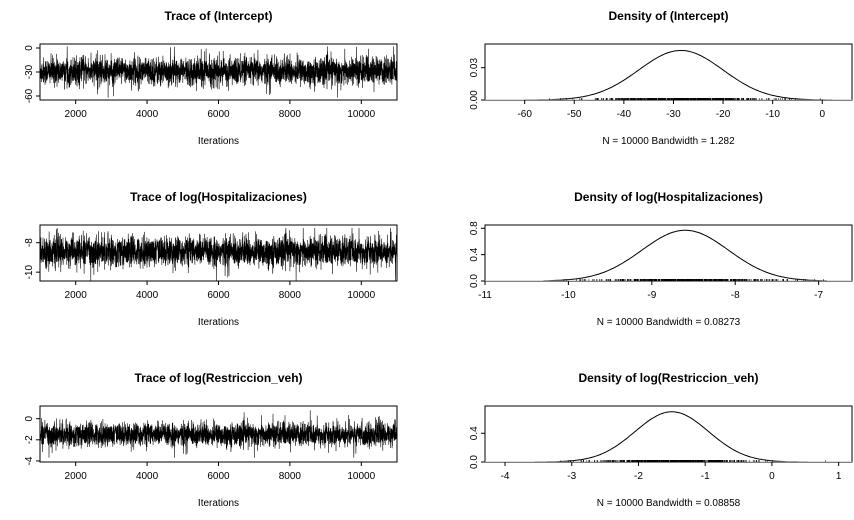  Describe the element at coordinates (669, 322) in the screenshot. I see `x-axis-title: N = 10000 Bandwidth = 0.08273` at that location.